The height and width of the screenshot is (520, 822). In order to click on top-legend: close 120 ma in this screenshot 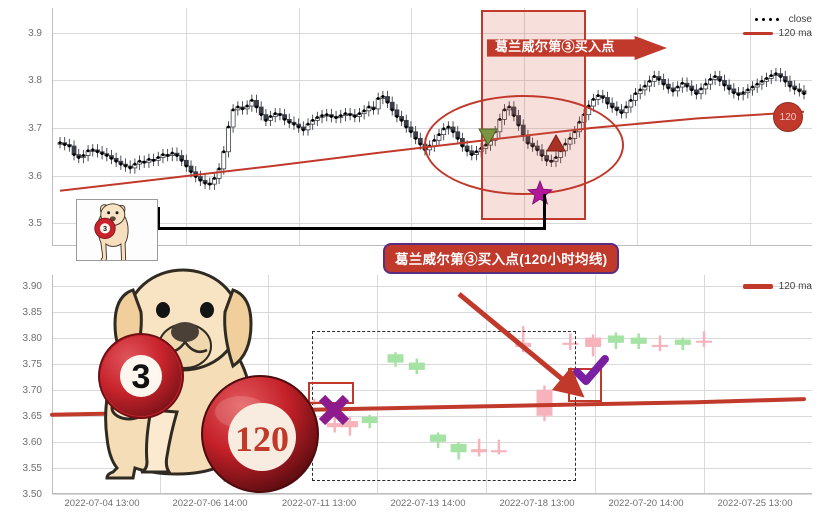, I will do `click(756, 26)`.